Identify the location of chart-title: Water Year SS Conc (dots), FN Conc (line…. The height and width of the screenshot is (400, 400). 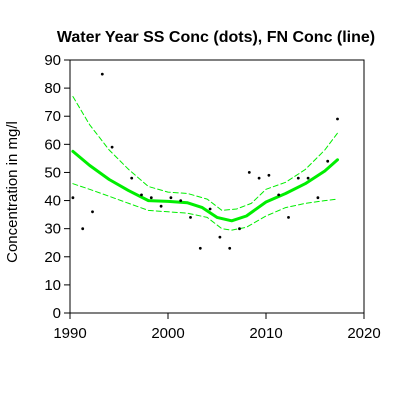
(216, 37).